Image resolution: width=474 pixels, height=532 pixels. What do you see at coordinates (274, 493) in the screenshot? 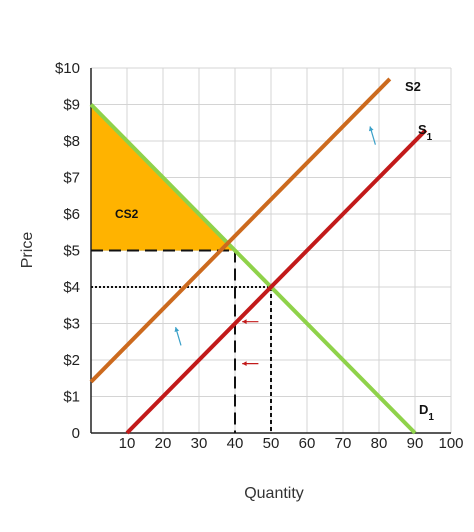
I see `x-axis-title: Quantity` at bounding box center [274, 493].